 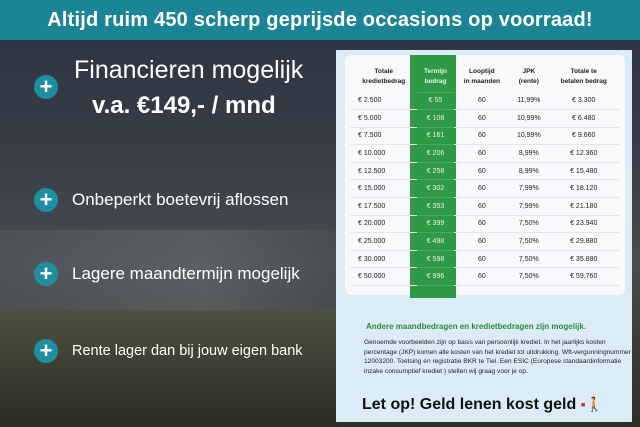 What do you see at coordinates (435, 224) in the screenshot?
I see `table-cell: € 399` at bounding box center [435, 224].